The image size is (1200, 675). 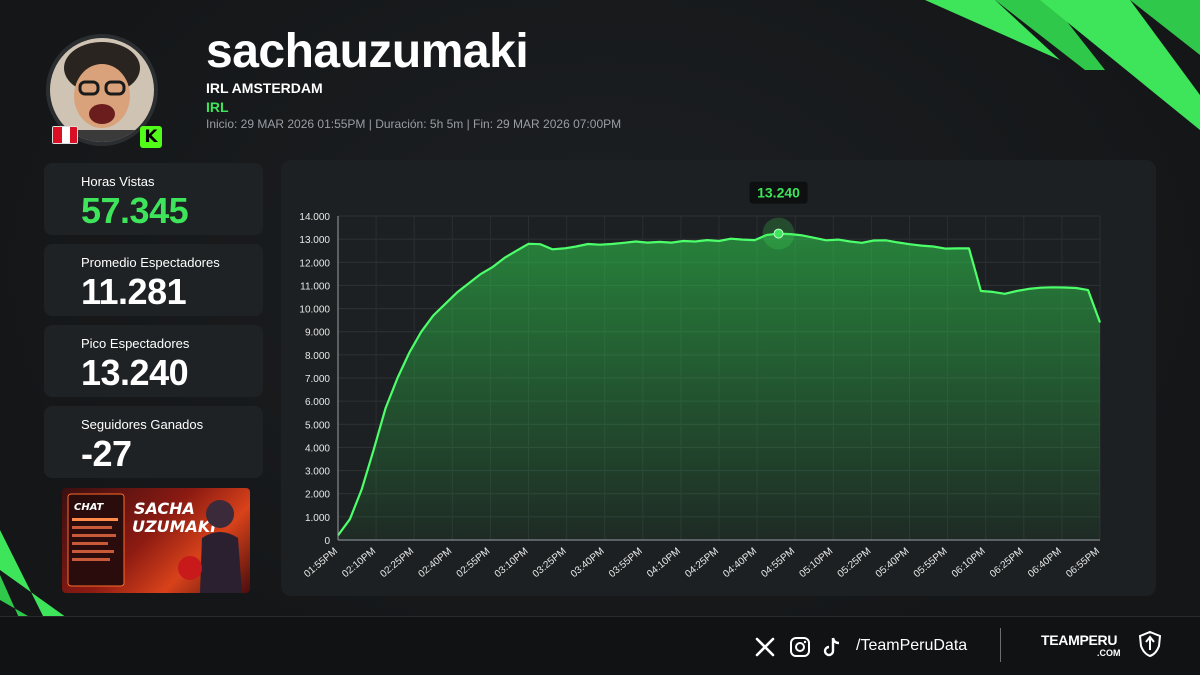 What do you see at coordinates (912, 645) in the screenshot?
I see `social-handle: /TeamPeruData` at bounding box center [912, 645].